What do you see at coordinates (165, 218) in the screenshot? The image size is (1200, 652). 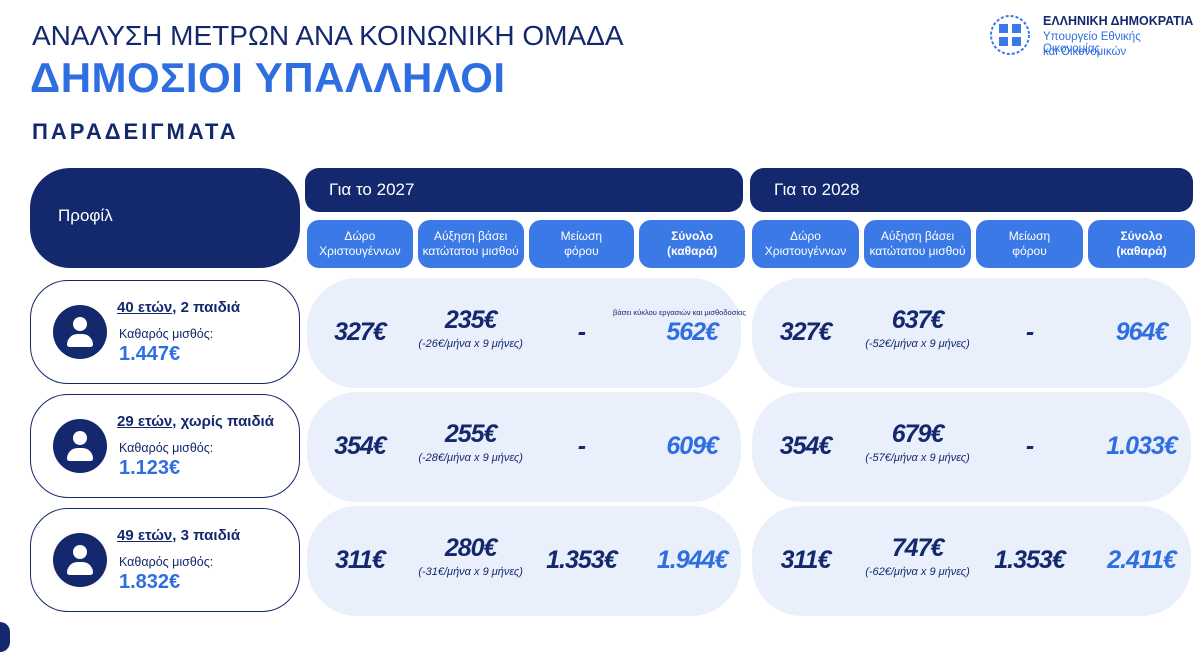 I see `profile-header: Προφίλ` at bounding box center [165, 218].